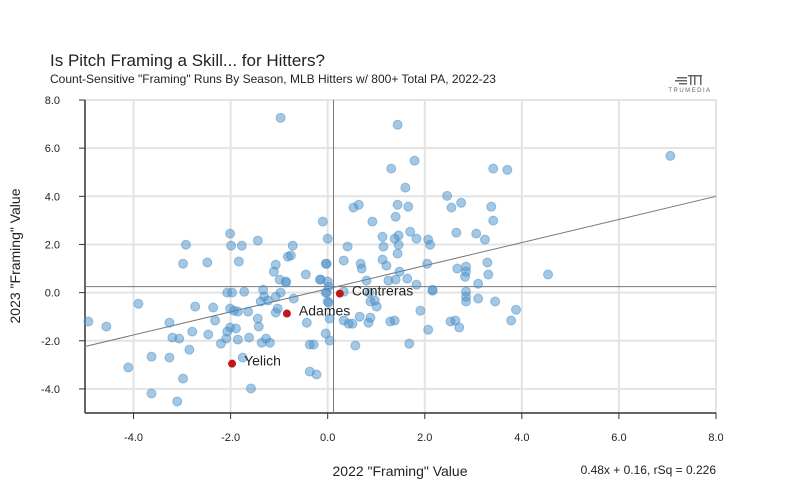 Image resolution: width=800 pixels, height=500 pixels. Describe the element at coordinates (324, 311) in the screenshot. I see `point-label: Adames` at that location.